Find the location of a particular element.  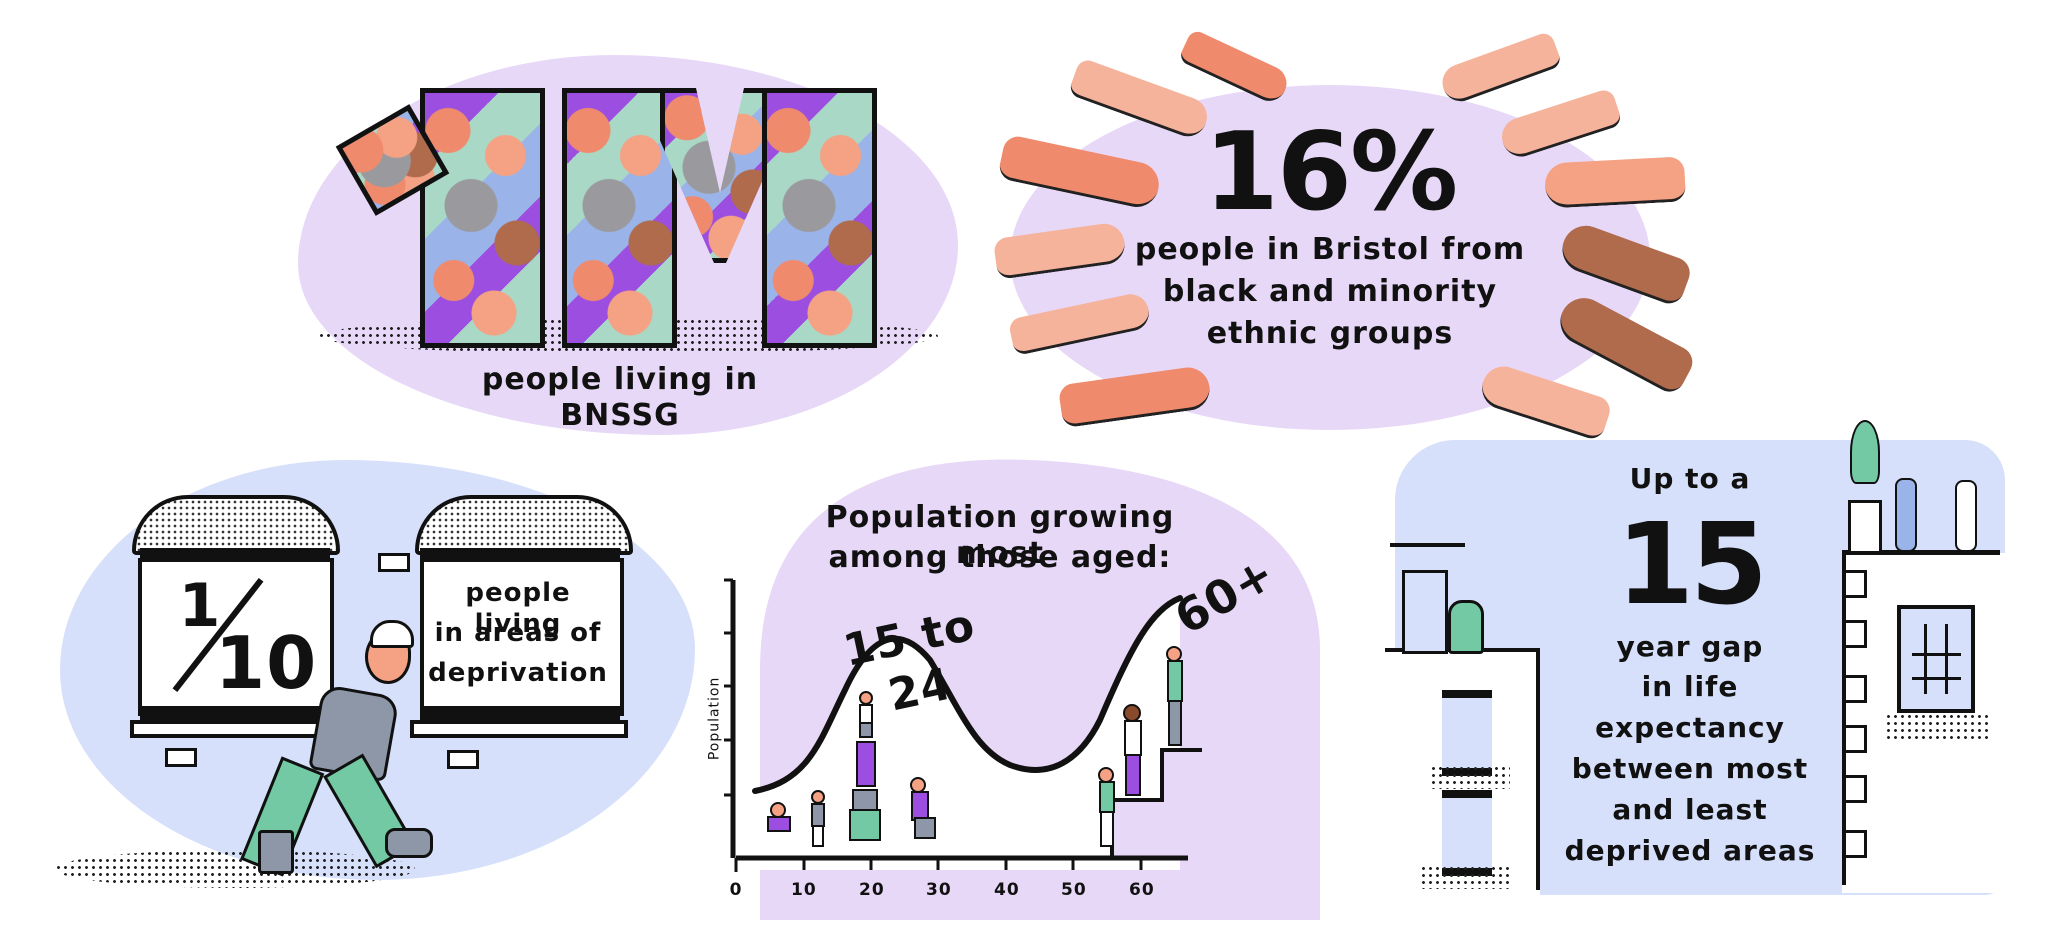

x-tick-40: 40 is located at coordinates (1007, 890).